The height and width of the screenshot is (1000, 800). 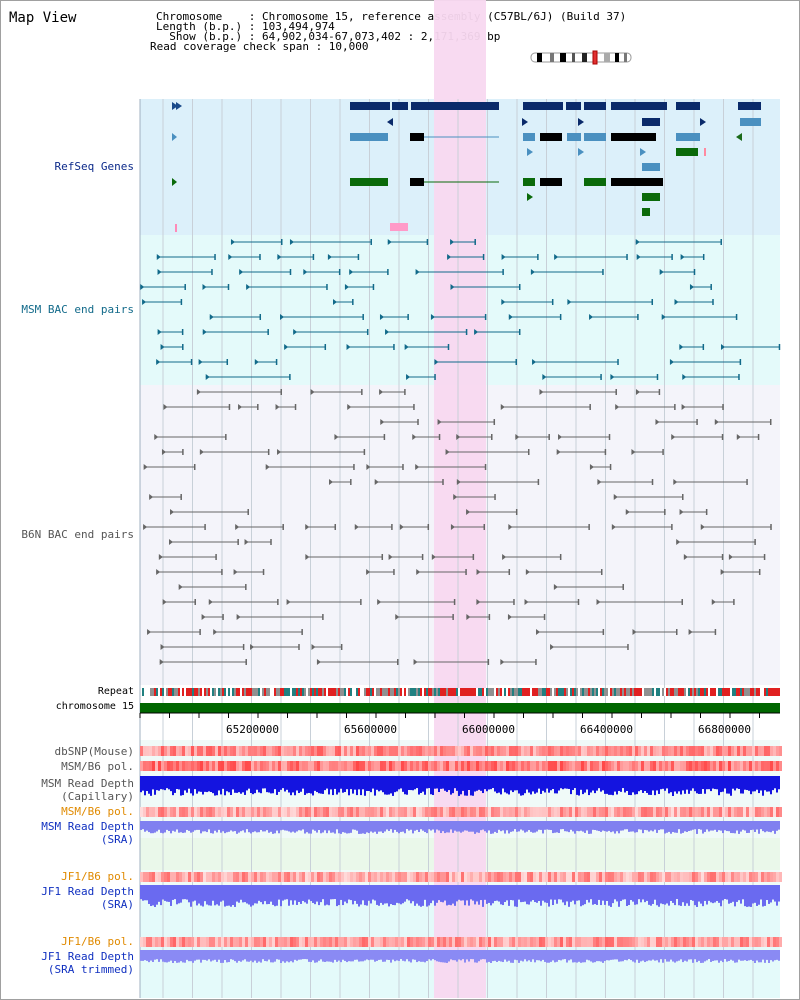 What do you see at coordinates (117, 839) in the screenshot?
I see `msm-depth-sra-label-2: (SRA)` at bounding box center [117, 839].